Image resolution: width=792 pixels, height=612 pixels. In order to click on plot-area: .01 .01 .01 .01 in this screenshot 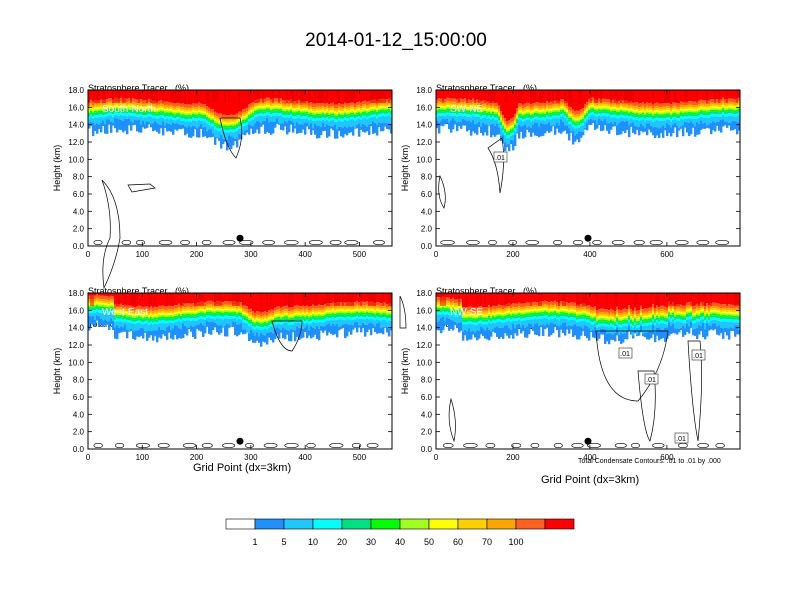, I will do `click(588, 371)`.